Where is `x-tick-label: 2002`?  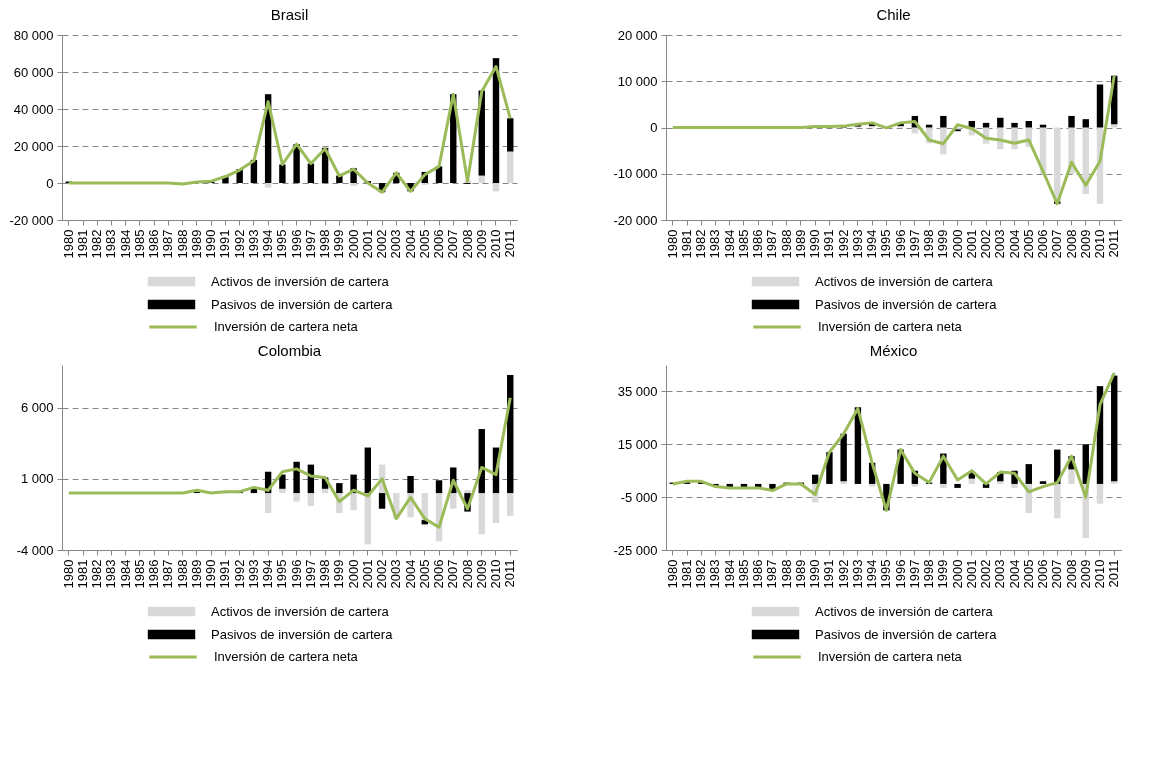
x-tick-label: 2002 is located at coordinates (986, 574).